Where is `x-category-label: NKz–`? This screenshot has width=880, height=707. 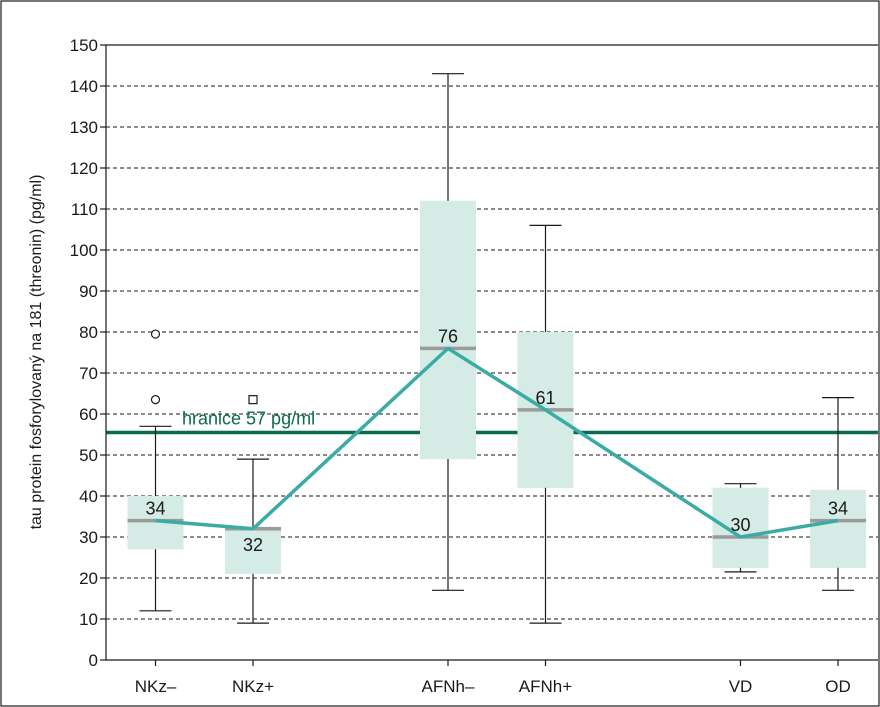 x-category-label: NKz– is located at coordinates (156, 686).